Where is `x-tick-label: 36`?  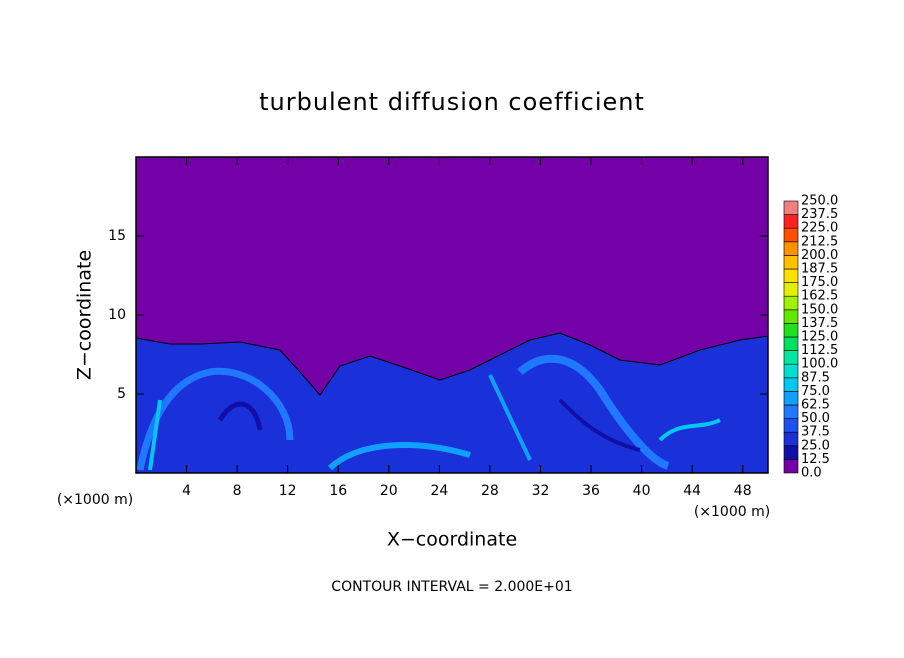 x-tick-label: 36 is located at coordinates (591, 491).